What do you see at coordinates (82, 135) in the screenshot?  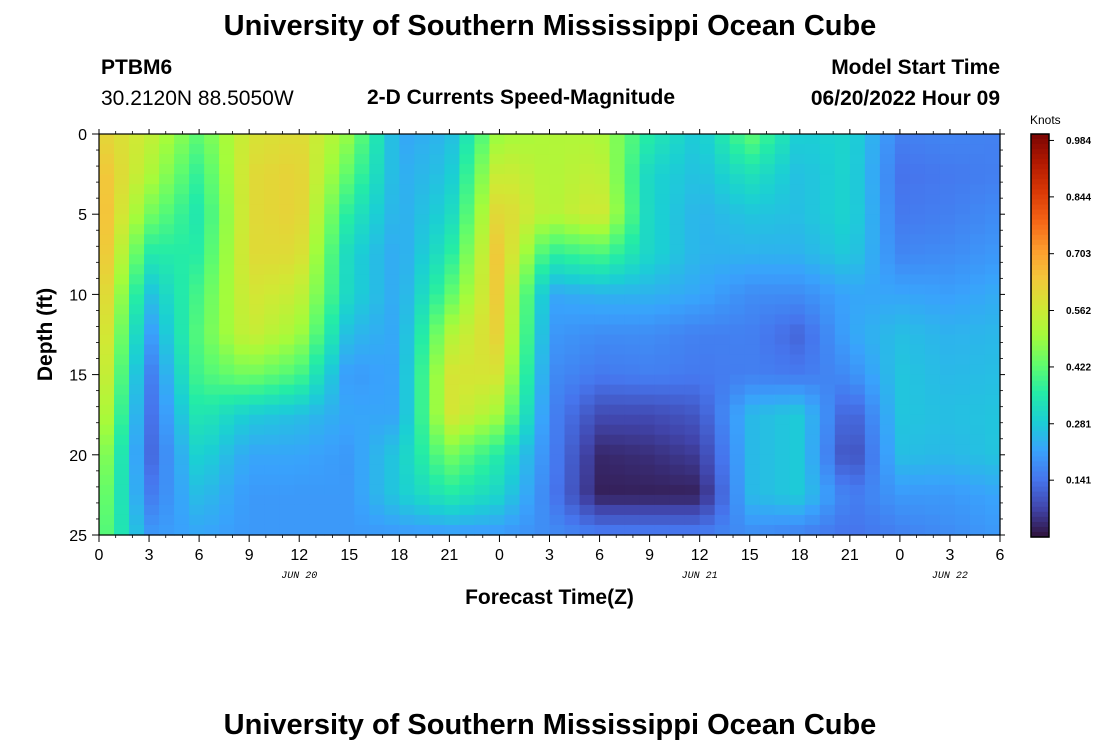 I see `y-tick-label: 0` at bounding box center [82, 135].